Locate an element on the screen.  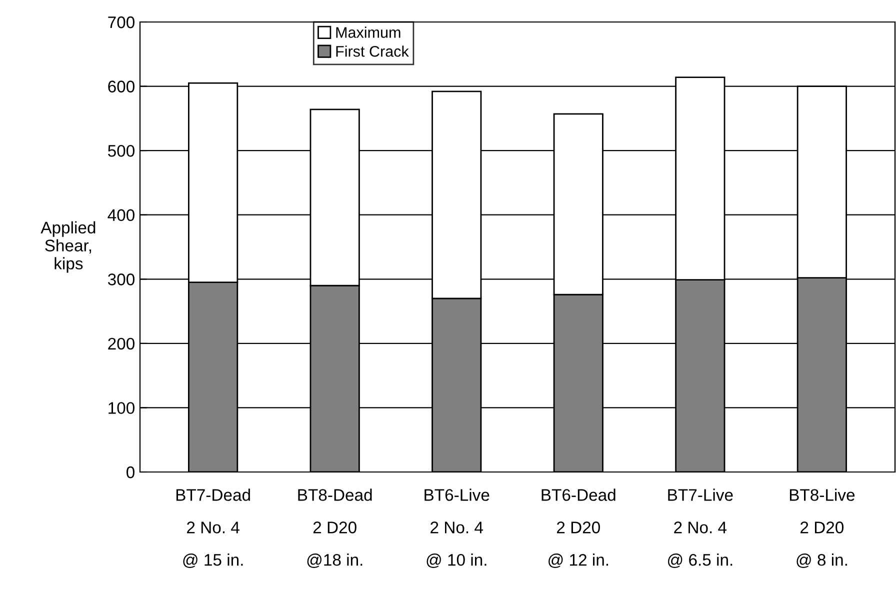
y-tick-label: 600 is located at coordinates (121, 86).